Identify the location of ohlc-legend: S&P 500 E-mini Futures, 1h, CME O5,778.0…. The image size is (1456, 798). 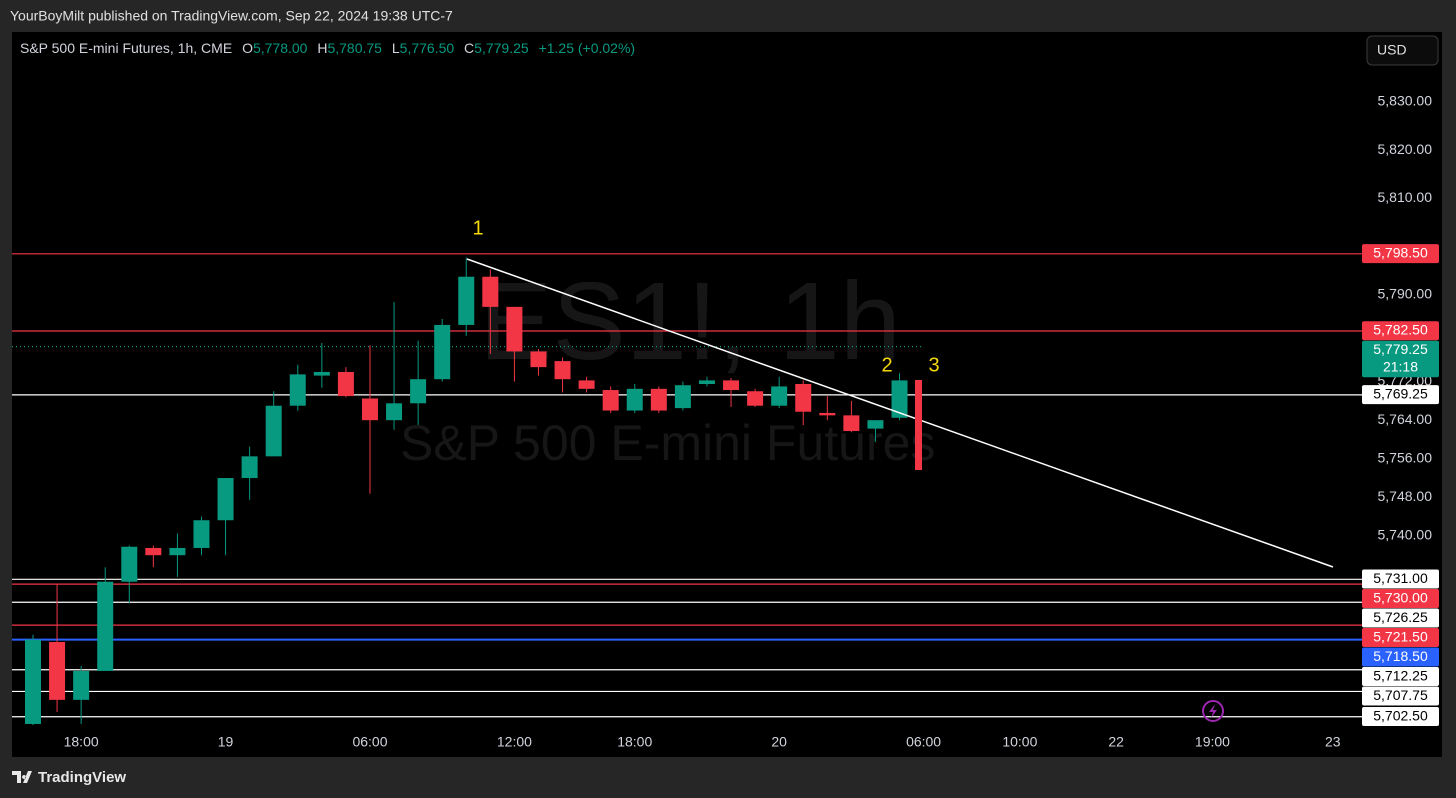
(327, 48).